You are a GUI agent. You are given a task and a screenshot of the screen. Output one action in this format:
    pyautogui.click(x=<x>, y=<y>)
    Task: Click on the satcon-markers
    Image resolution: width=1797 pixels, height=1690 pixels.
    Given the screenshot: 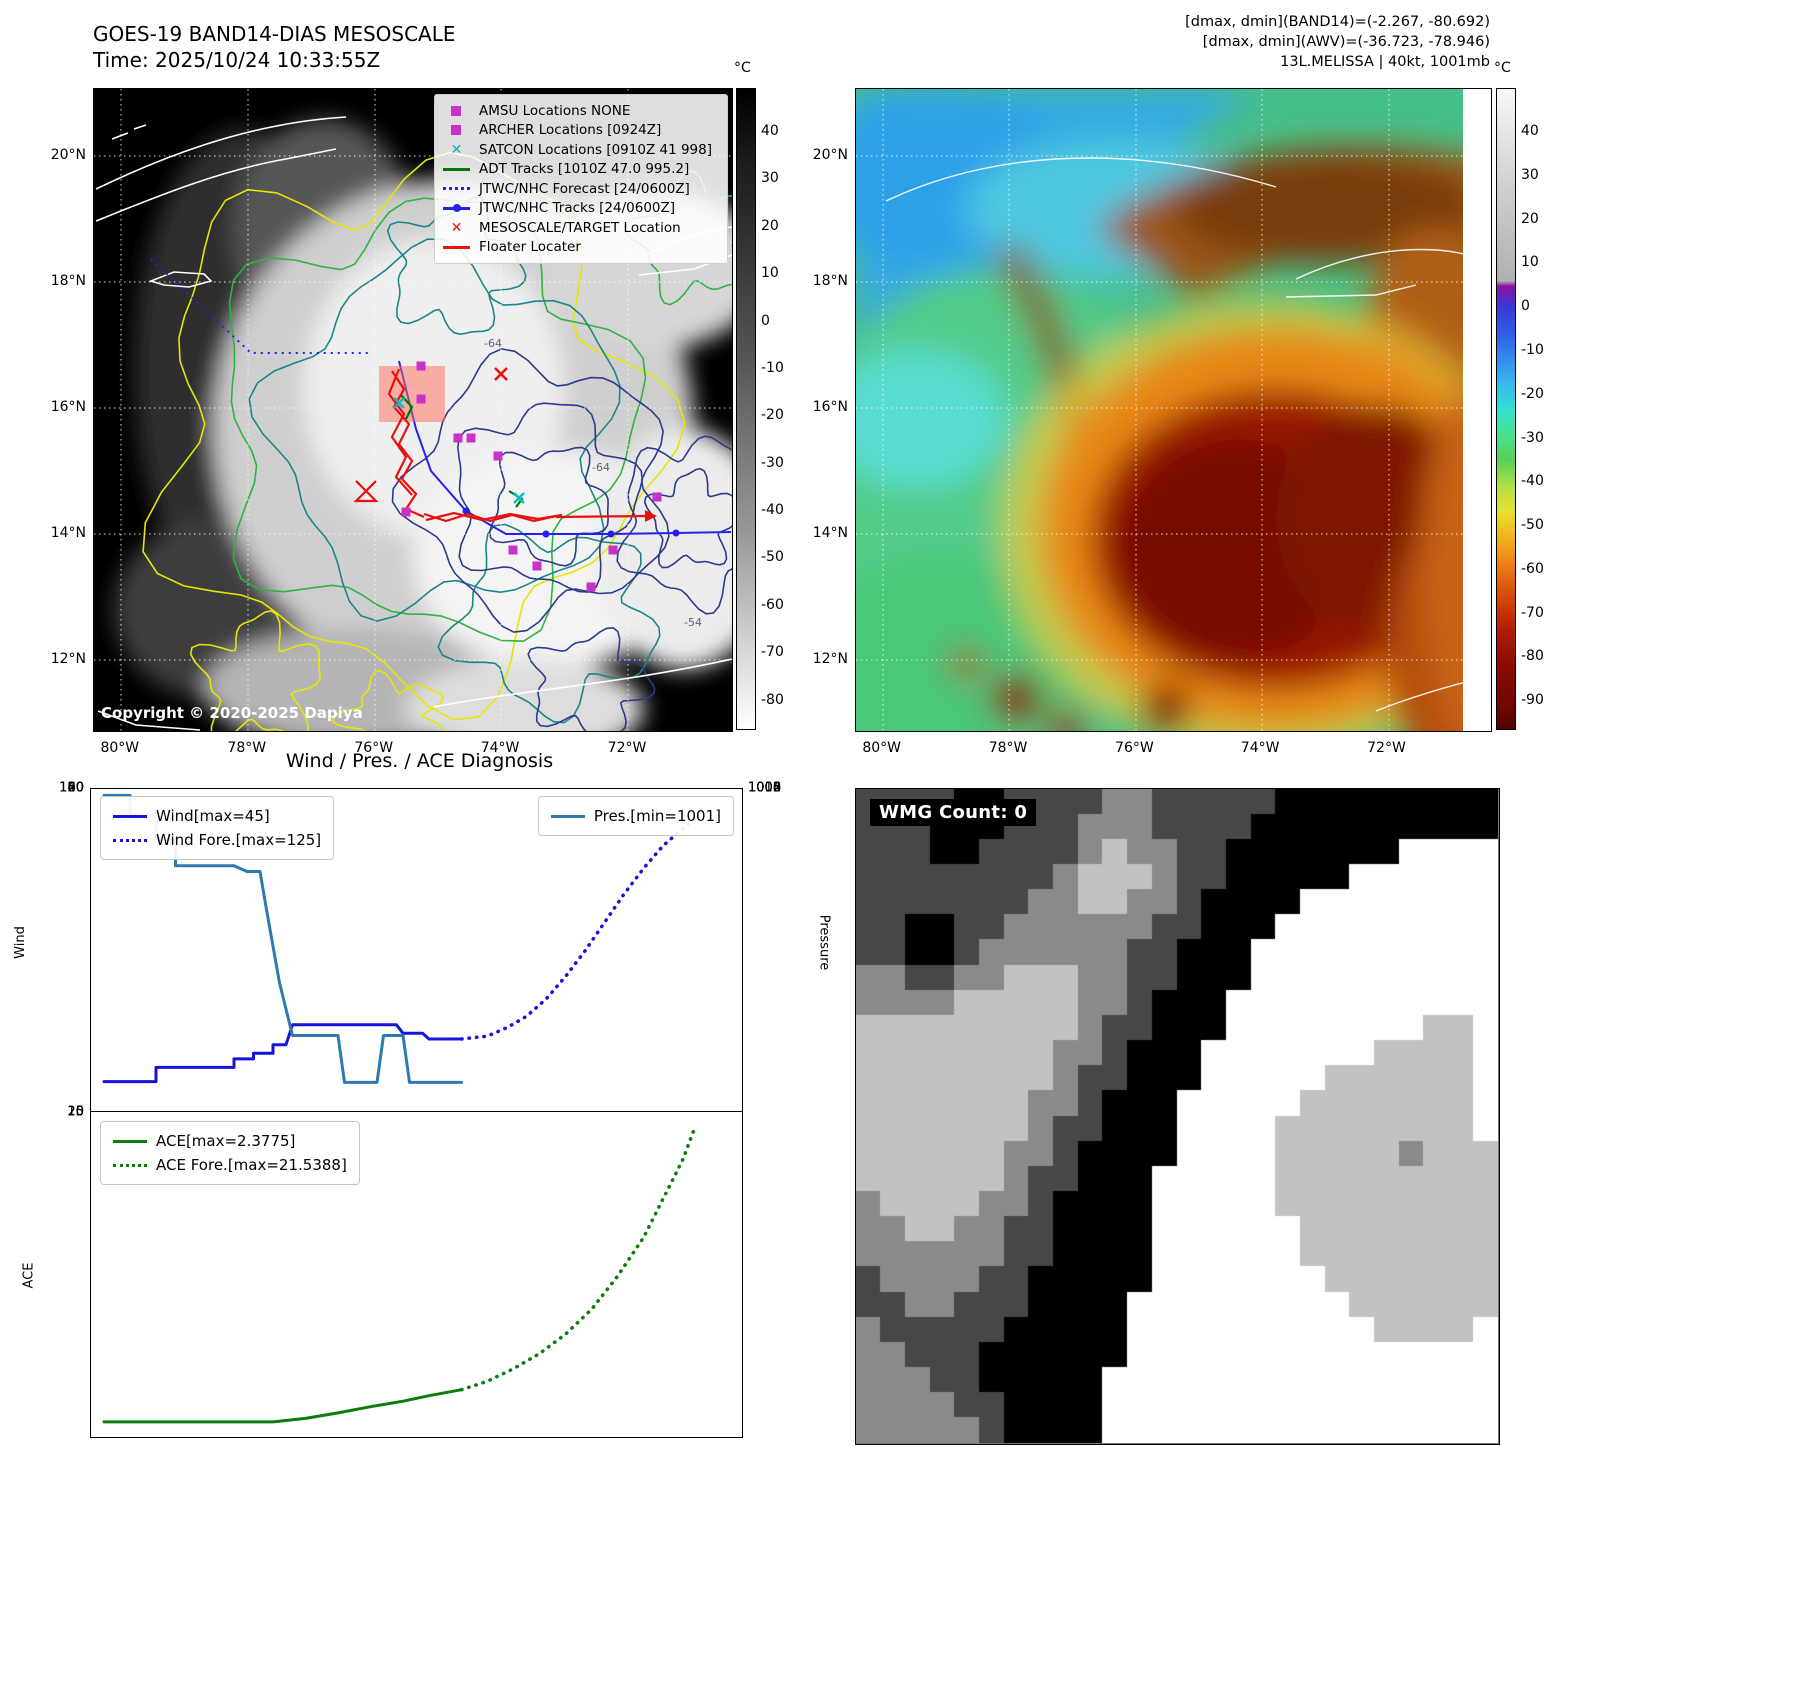 What is the action you would take?
    pyautogui.click(x=459, y=450)
    